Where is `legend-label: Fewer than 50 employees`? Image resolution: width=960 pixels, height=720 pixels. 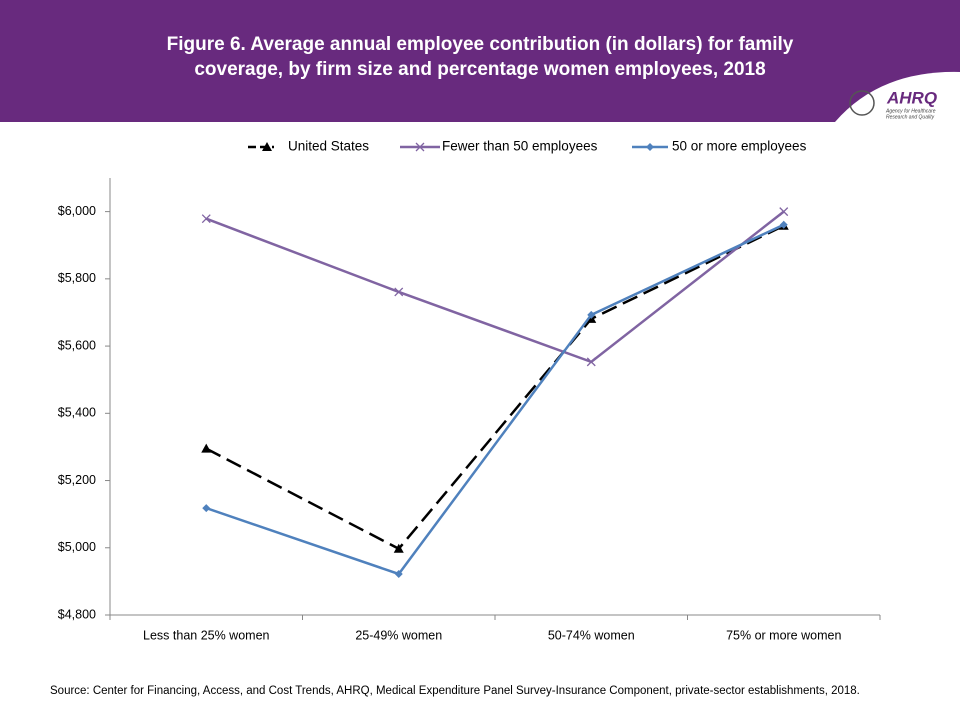 legend-label: Fewer than 50 employees is located at coordinates (520, 146).